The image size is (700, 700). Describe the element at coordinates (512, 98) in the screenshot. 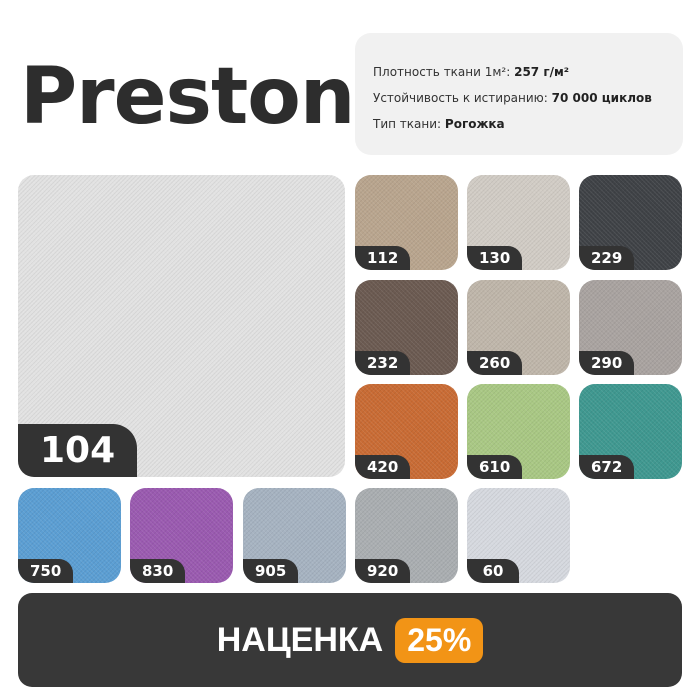

I see `abrasion-row: Устойчивость к истиранию: 70 000 циклов` at that location.